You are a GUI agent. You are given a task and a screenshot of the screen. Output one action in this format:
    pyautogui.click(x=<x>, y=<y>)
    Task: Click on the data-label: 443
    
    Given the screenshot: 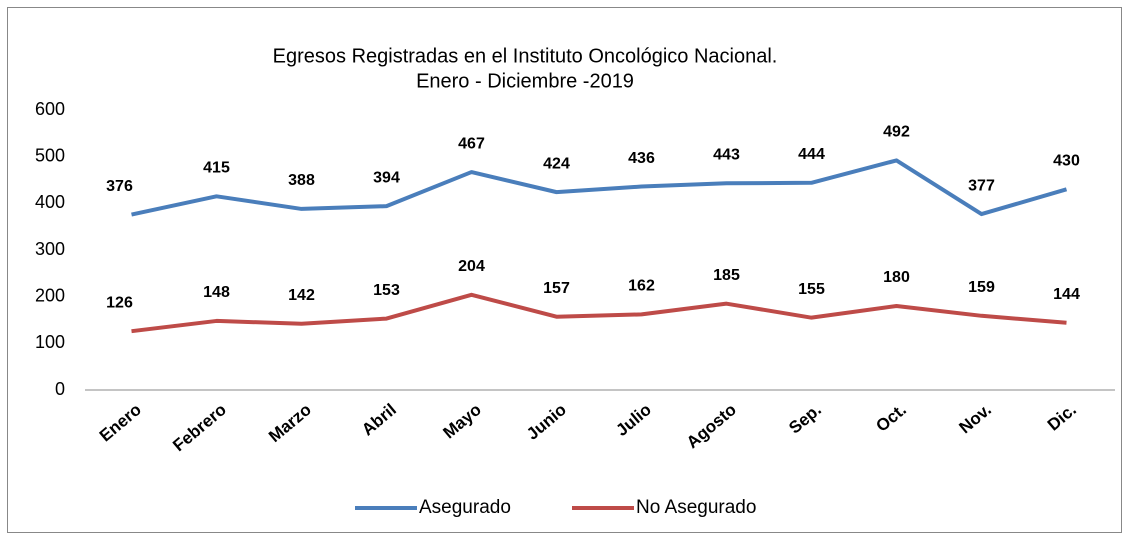 What is the action you would take?
    pyautogui.click(x=726, y=154)
    